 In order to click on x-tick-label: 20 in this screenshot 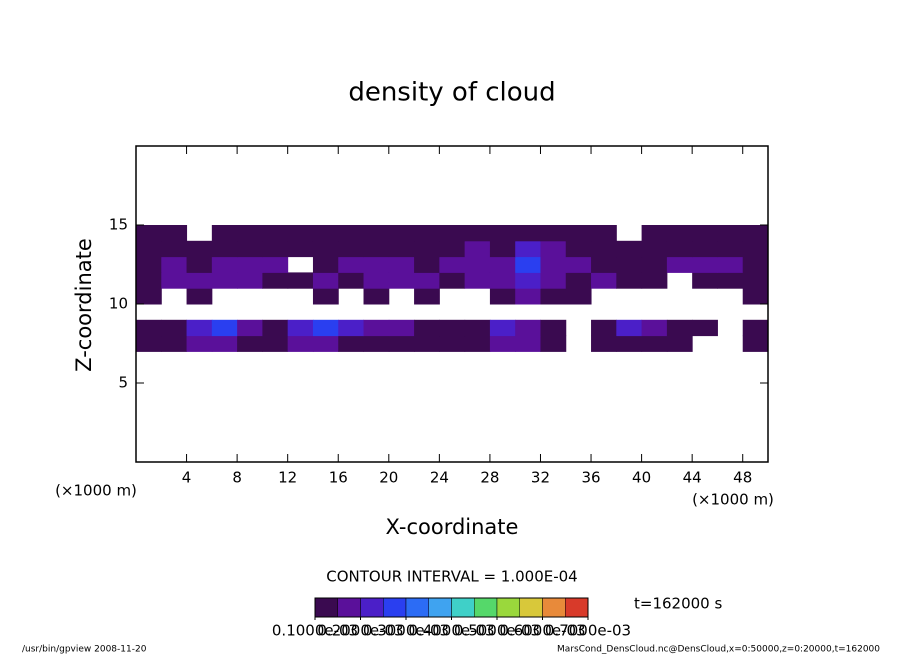, I will do `click(388, 478)`.